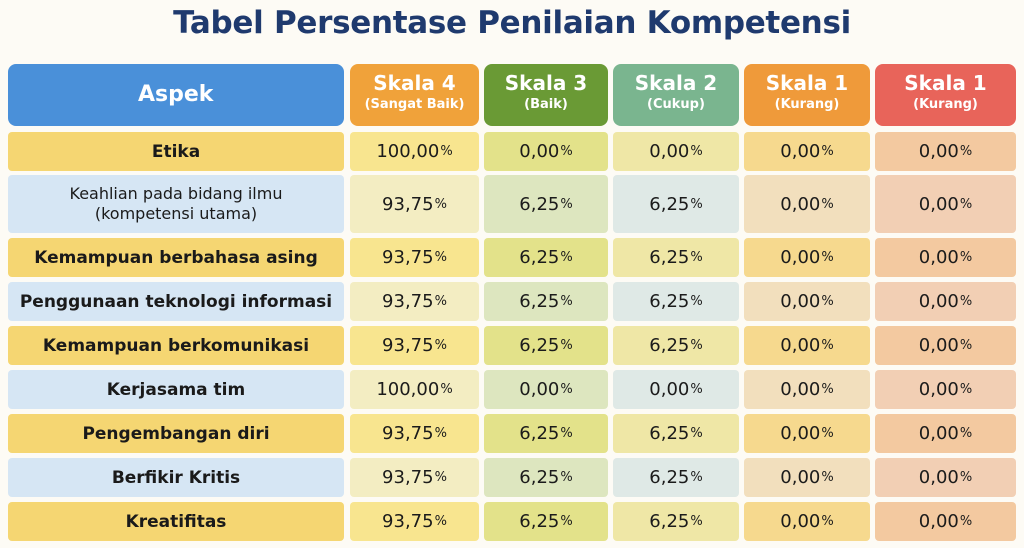 This screenshot has height=548, width=1024. Describe the element at coordinates (414, 83) in the screenshot. I see `header-skala-4-label: Skala 4` at that location.